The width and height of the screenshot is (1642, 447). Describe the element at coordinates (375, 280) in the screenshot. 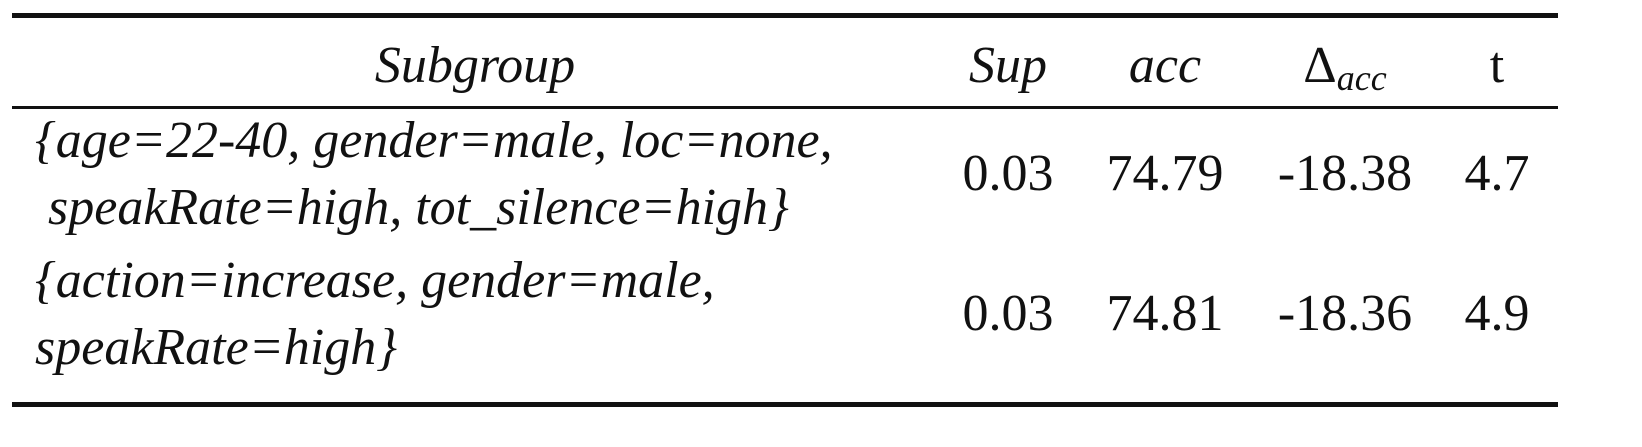

I see `subgroup-line: {action=increase, gender=male,` at that location.